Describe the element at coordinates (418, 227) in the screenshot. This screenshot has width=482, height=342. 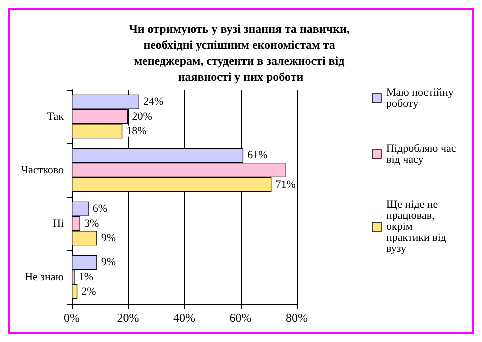
I see `legend-label: Ще ніде не працював, окрім практики від вузу` at that location.